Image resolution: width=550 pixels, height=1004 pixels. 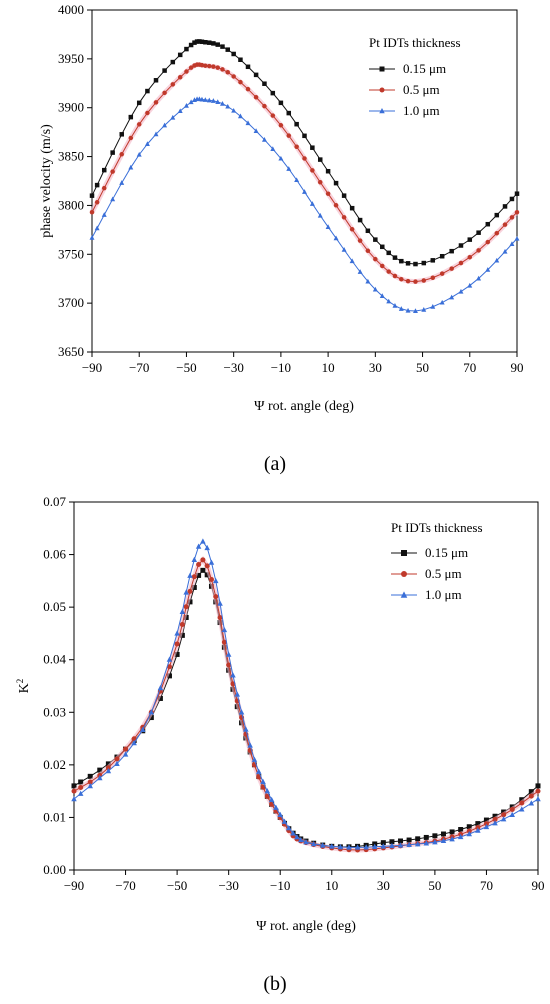 What do you see at coordinates (275, 464) in the screenshot?
I see `chart-a-caption: (a)` at bounding box center [275, 464].